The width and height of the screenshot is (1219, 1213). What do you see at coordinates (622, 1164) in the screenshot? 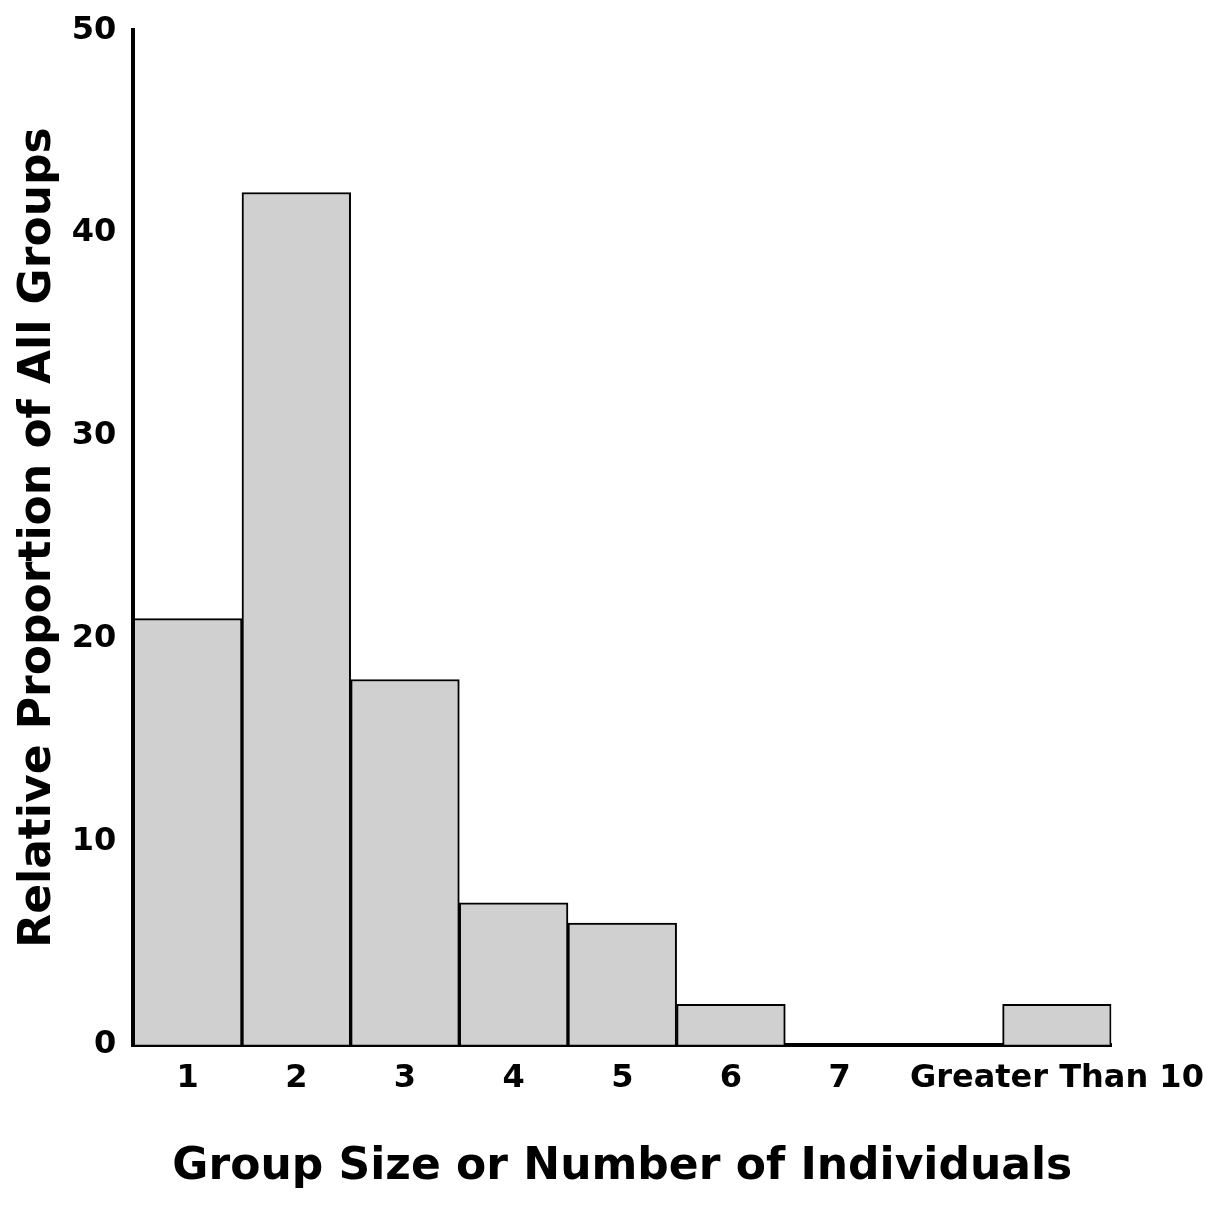
I see `x-axis-title: Group Size or Number of Individuals` at bounding box center [622, 1164].